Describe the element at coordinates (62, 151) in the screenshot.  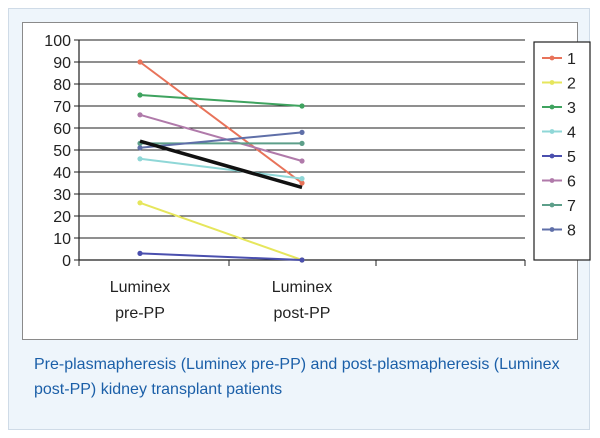
I see `y-tick-label: 50` at that location.